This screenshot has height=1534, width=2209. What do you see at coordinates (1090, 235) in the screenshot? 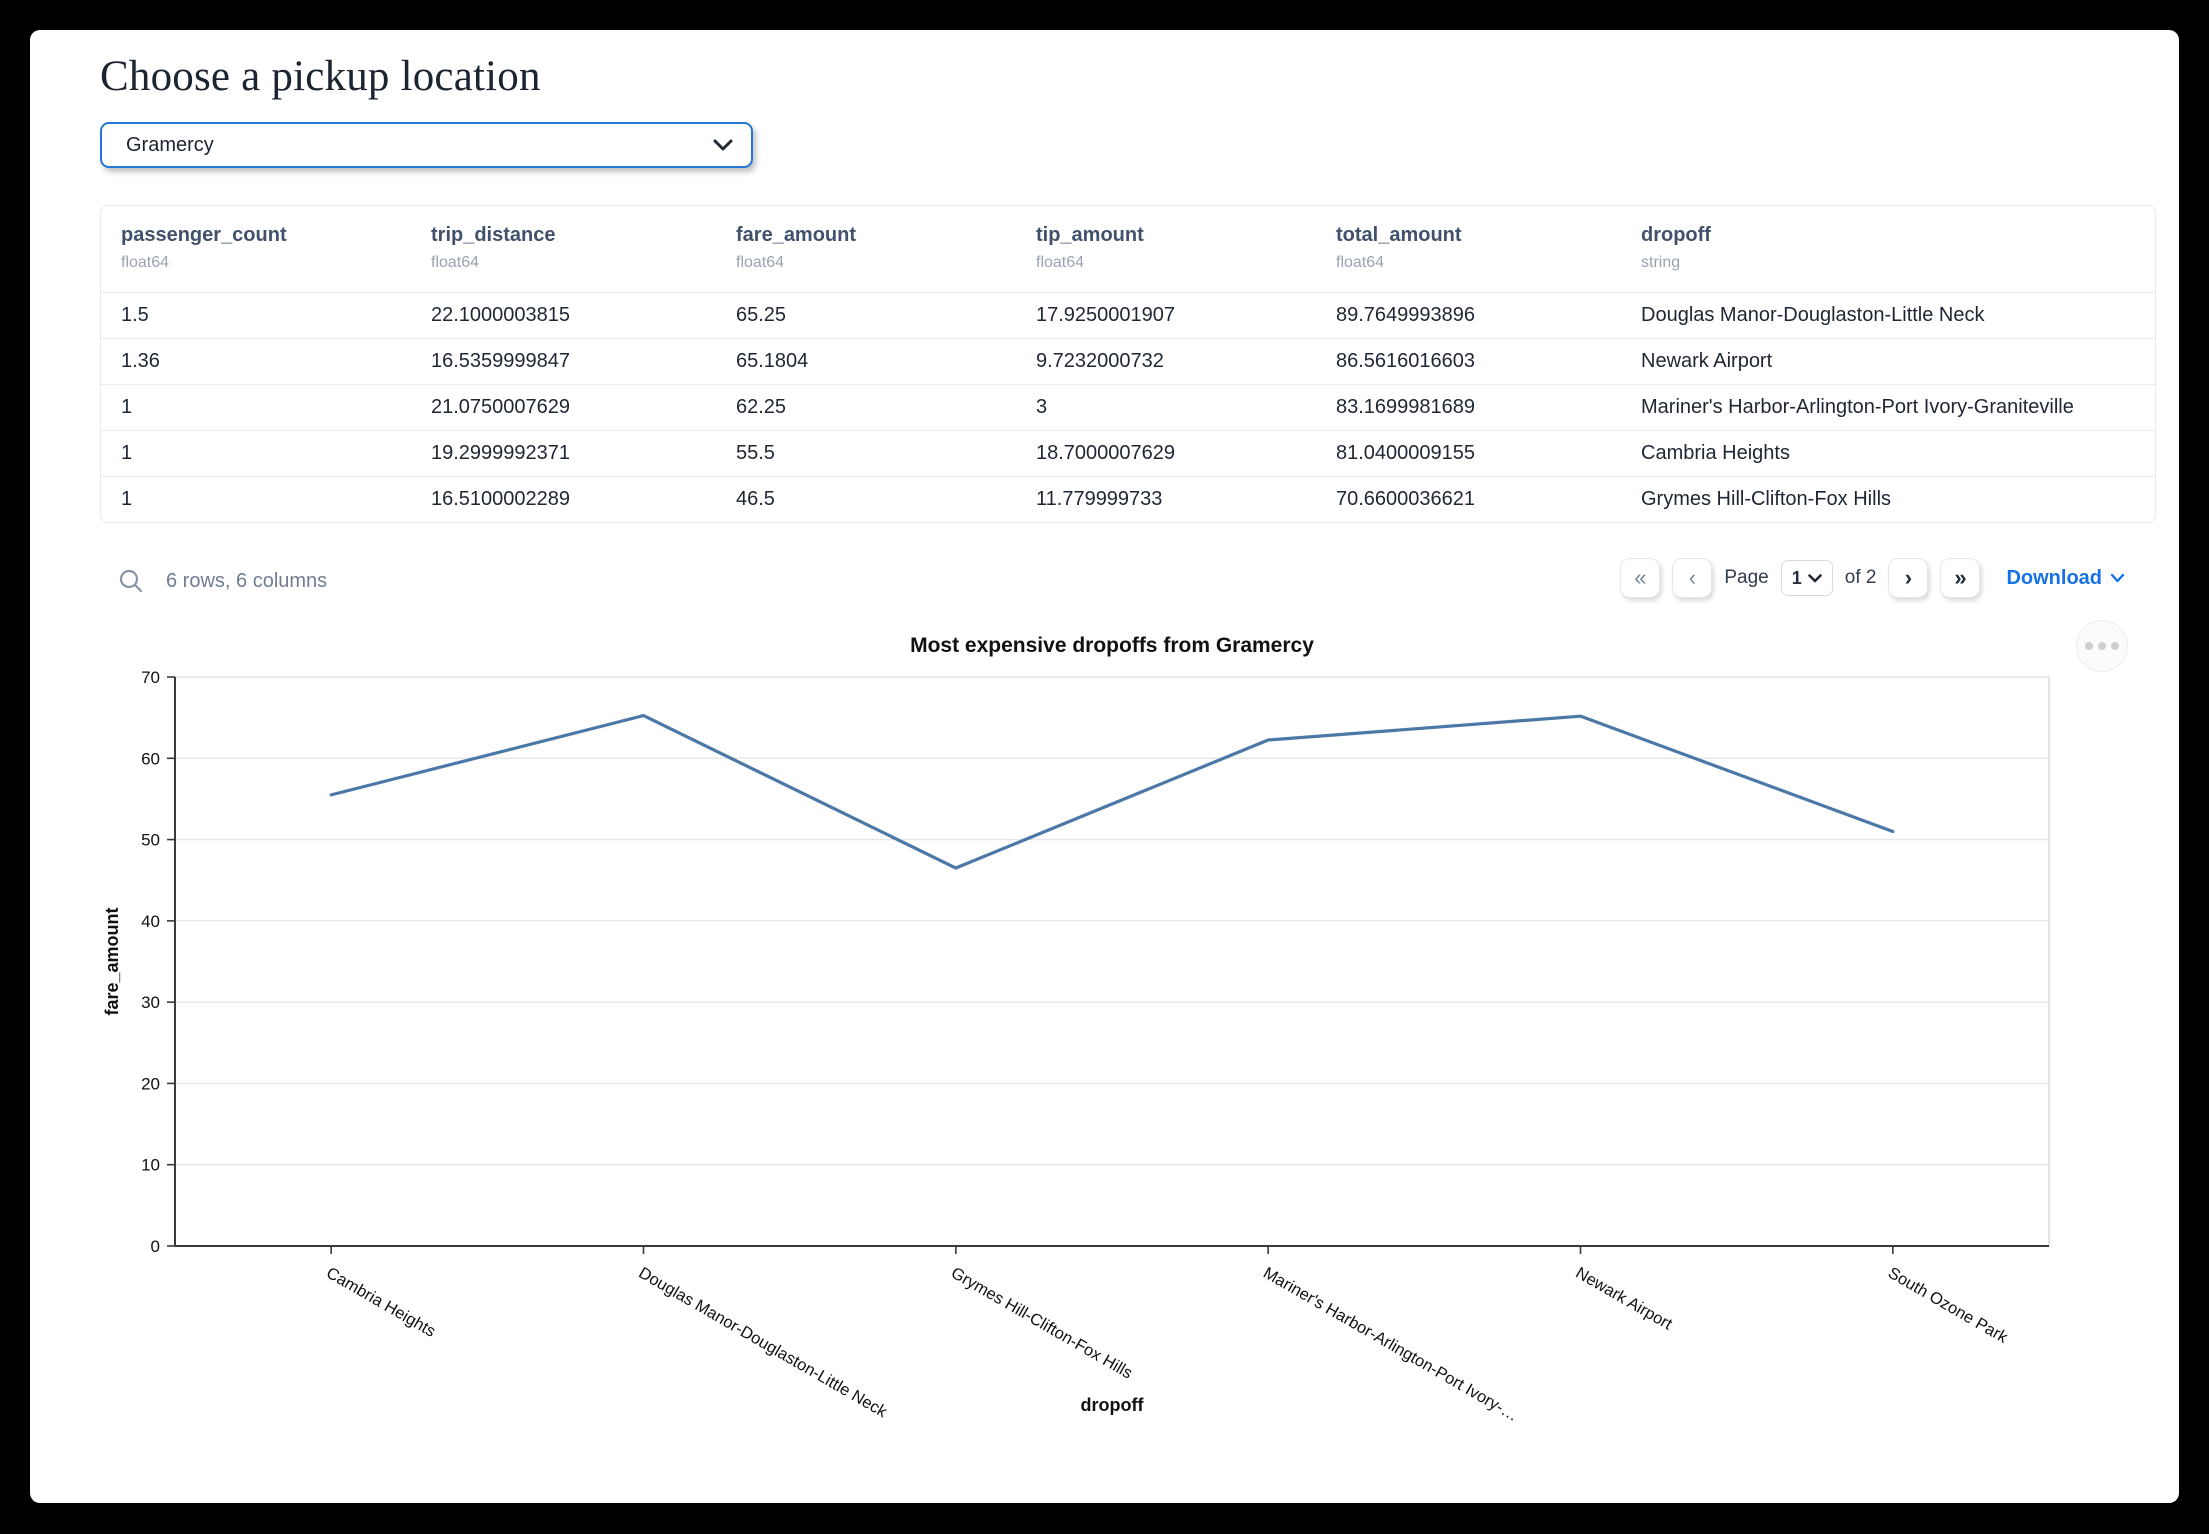
I see `column-name: tip_amount` at bounding box center [1090, 235].